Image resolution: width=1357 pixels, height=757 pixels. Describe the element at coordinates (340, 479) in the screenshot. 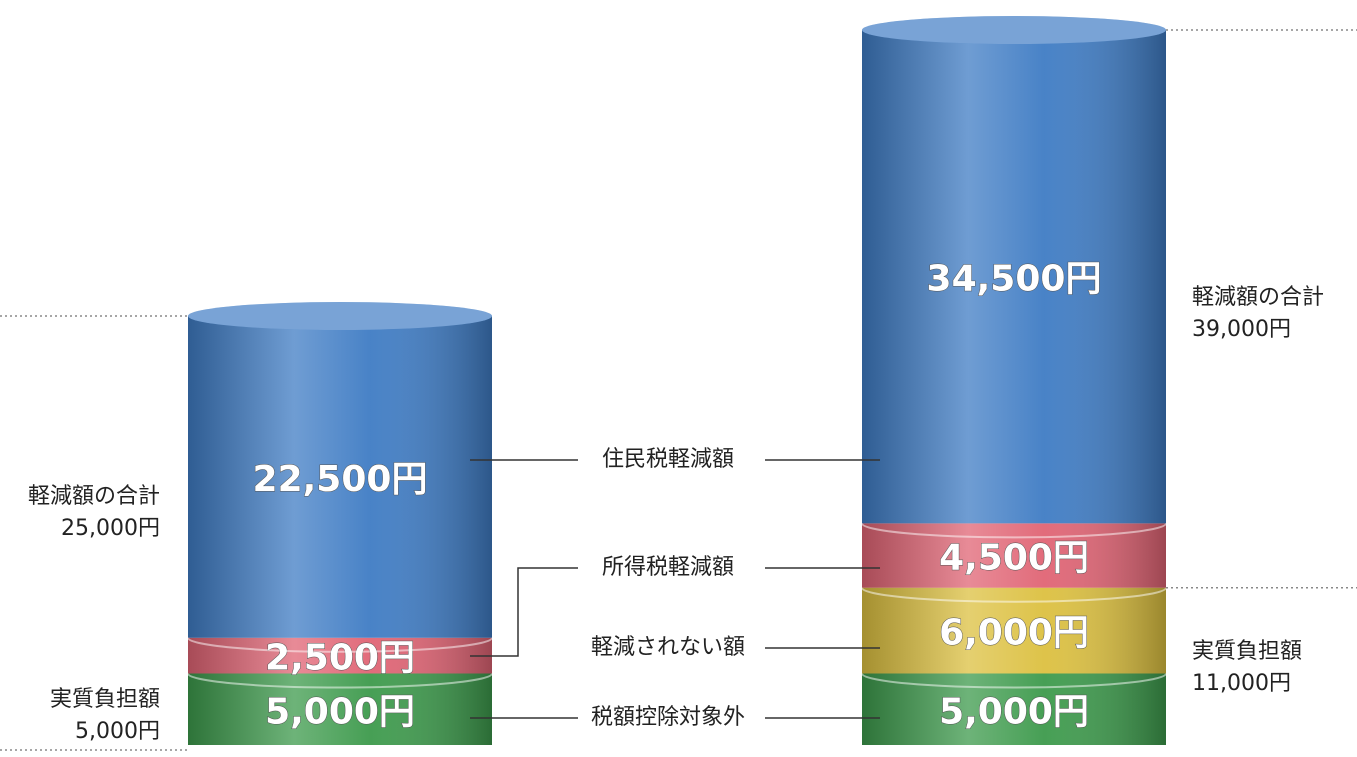

I see `value-label: 22,500円` at that location.